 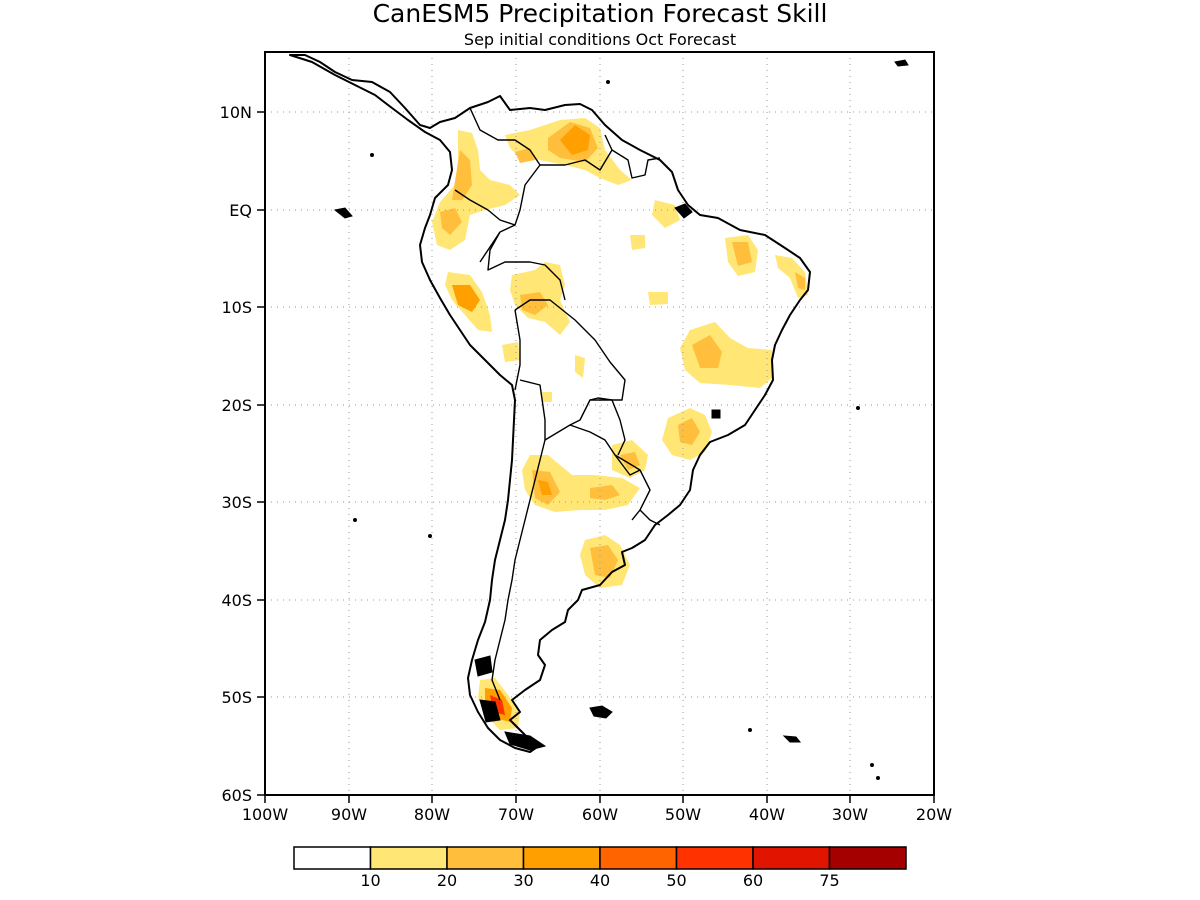 What do you see at coordinates (557, 404) in the screenshot?
I see `country-borders` at bounding box center [557, 404].